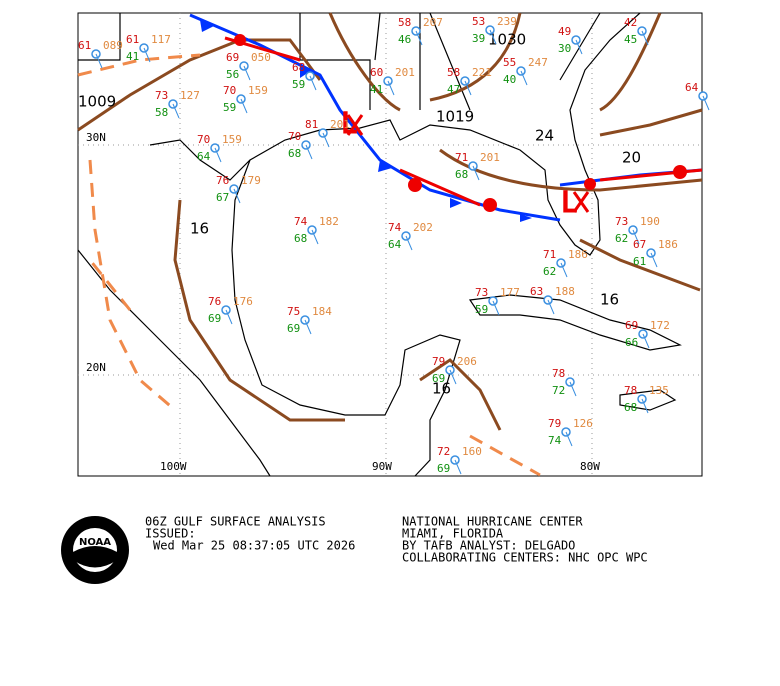 The image size is (780, 686). What do you see at coordinates (630, 390) in the screenshot?
I see `temperature: 78` at bounding box center [630, 390].